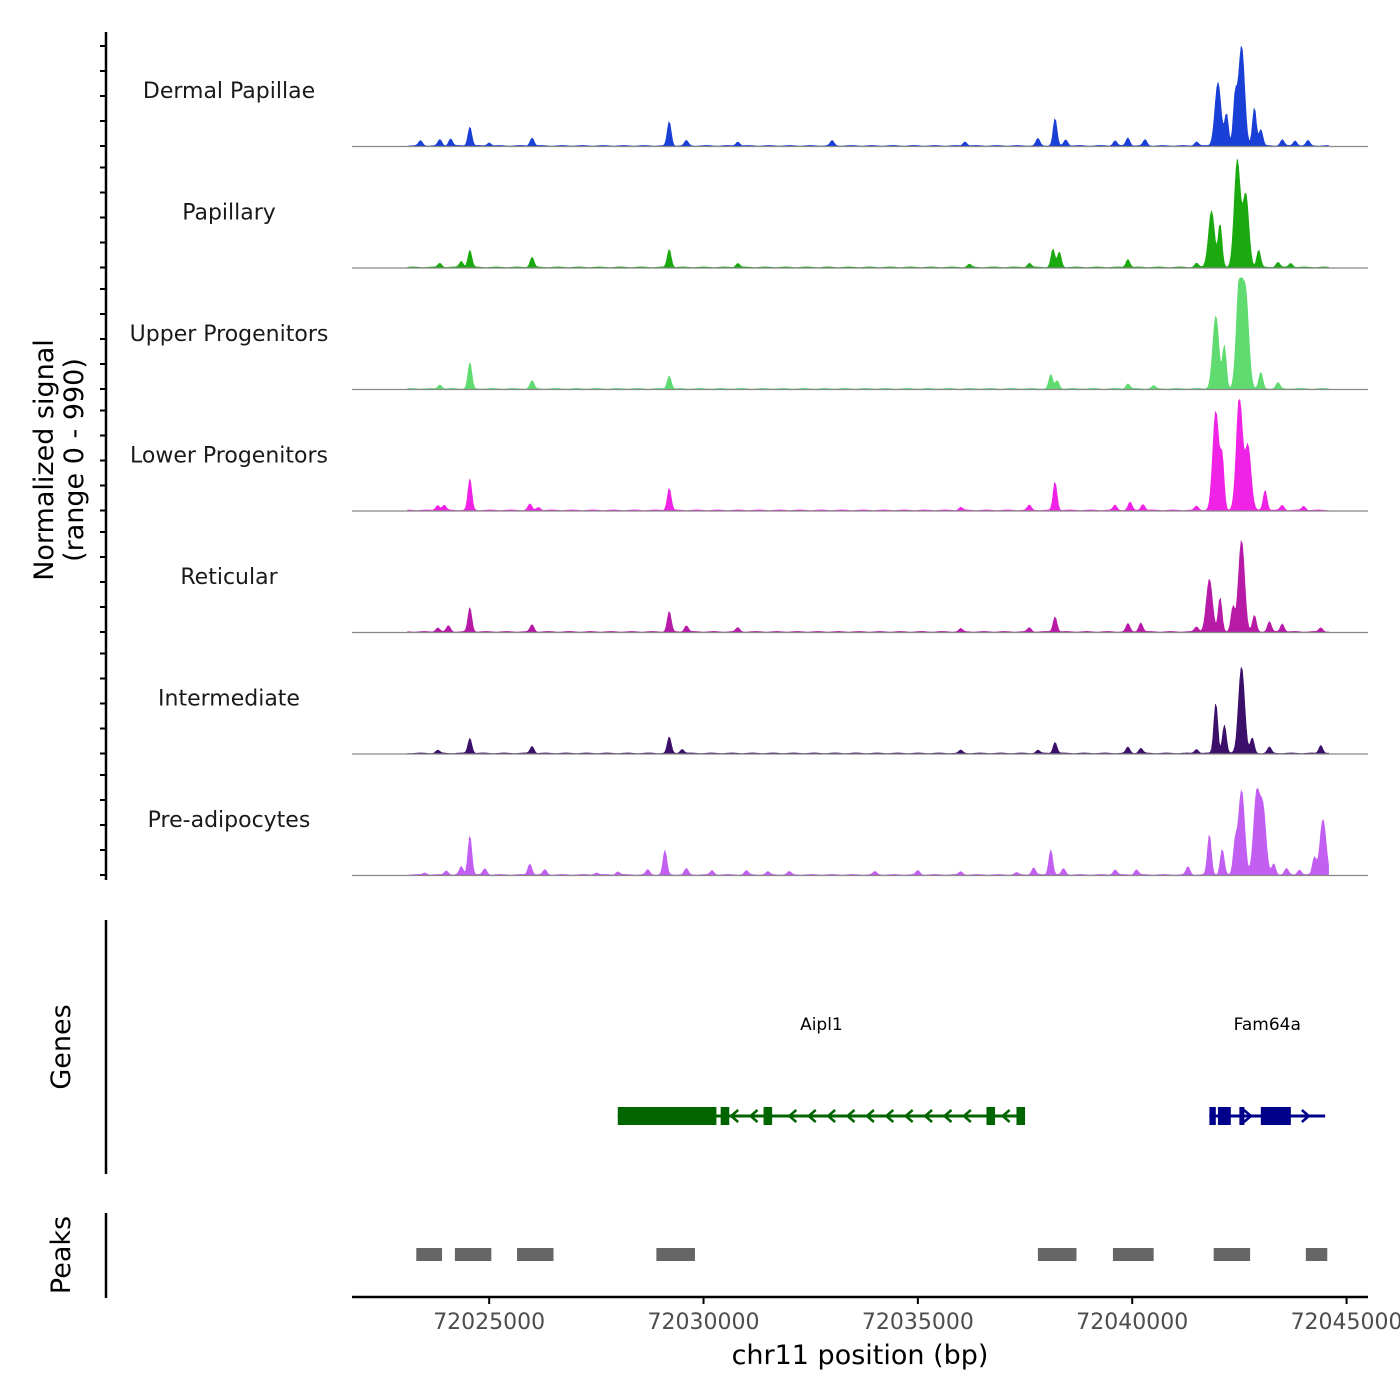 The image size is (1400, 1400). Describe the element at coordinates (716, 1255) in the screenshot. I see `peak-track` at that location.